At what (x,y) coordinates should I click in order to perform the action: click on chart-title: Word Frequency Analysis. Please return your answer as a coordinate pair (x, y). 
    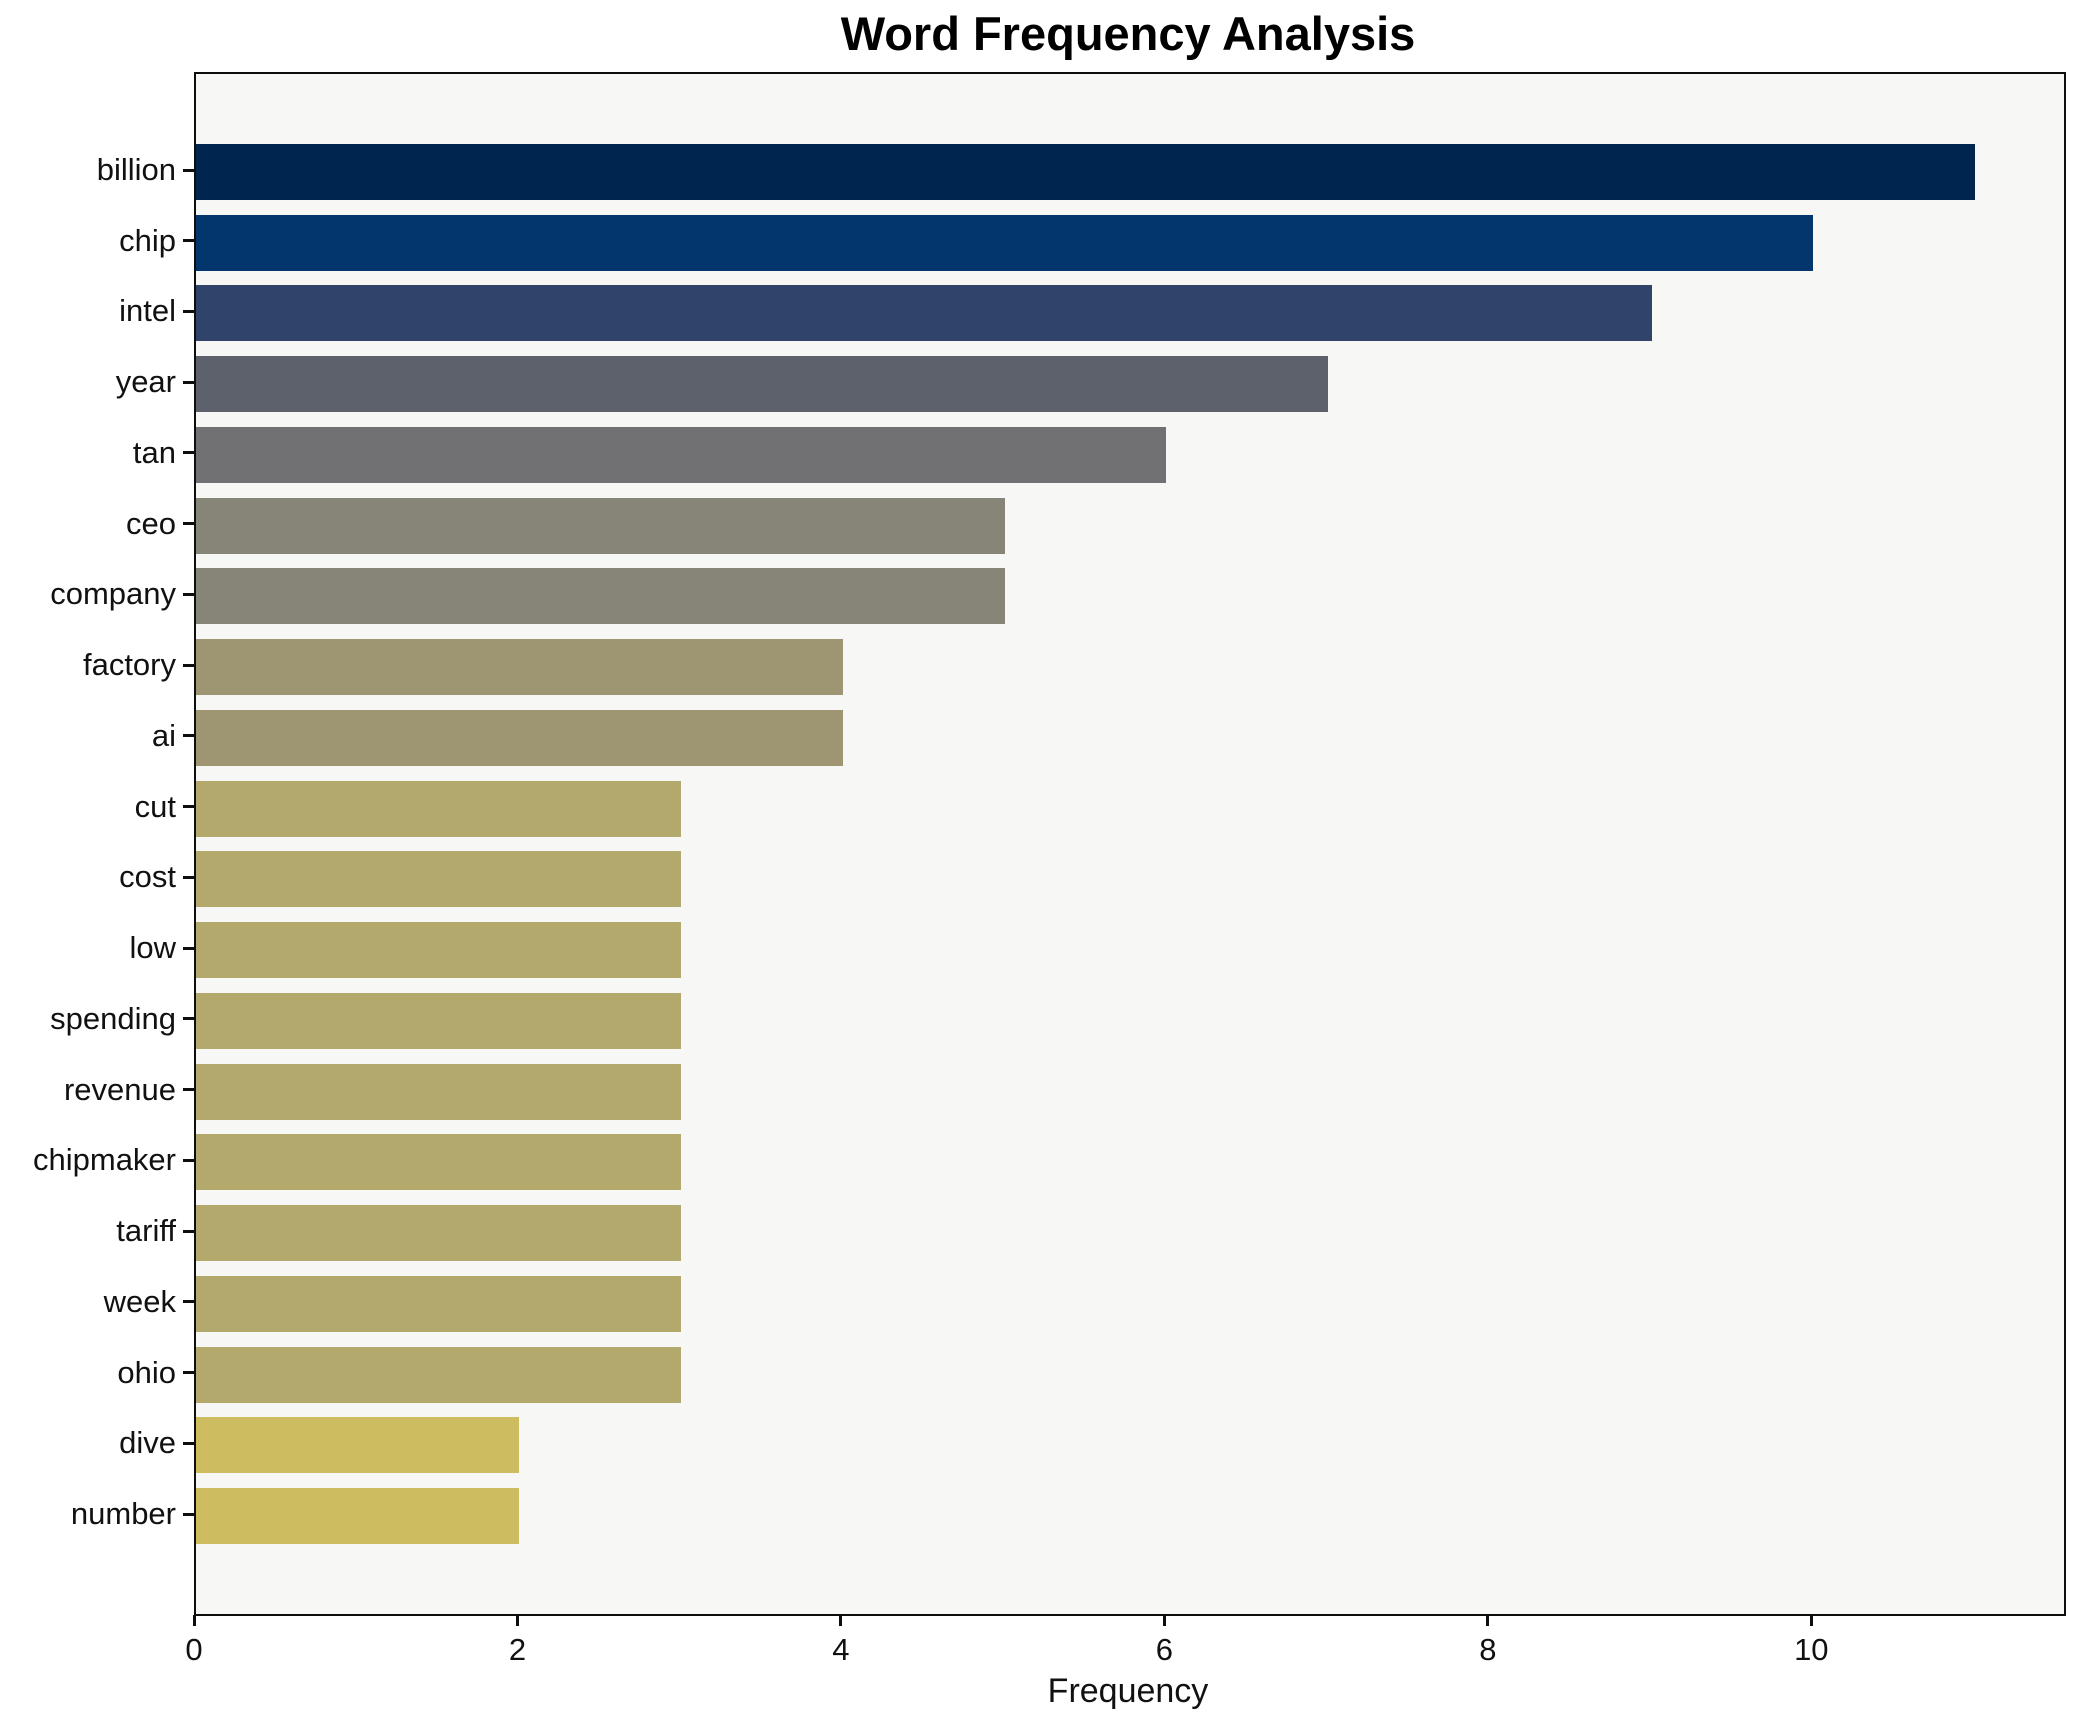
    Looking at the image, I should click on (1128, 33).